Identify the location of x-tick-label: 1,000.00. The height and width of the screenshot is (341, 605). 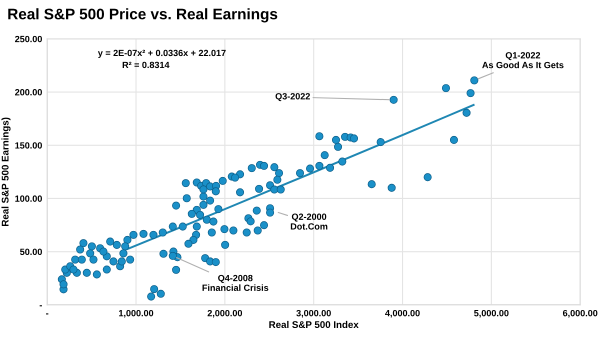
(136, 314).